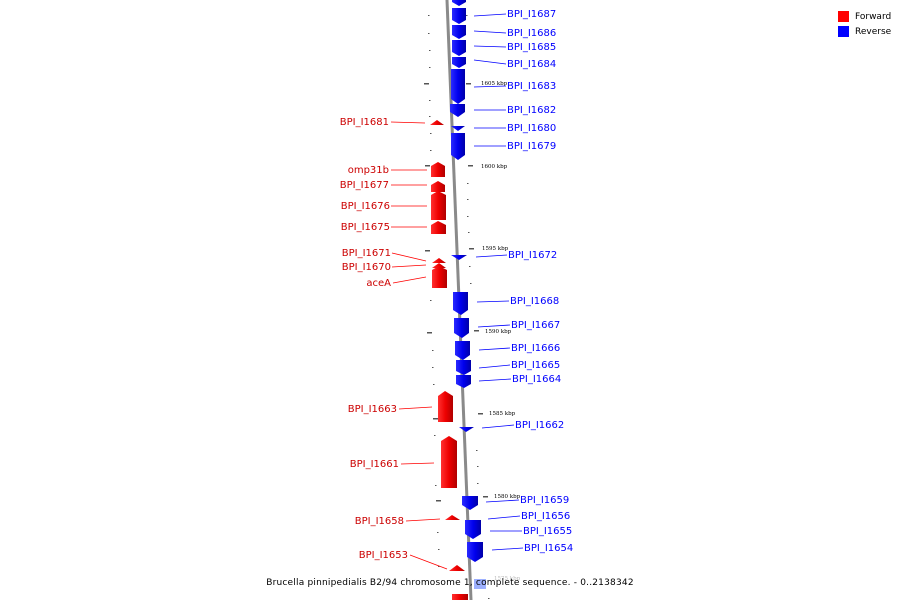  I want to click on gene-label-bpi-i1677: BPI_I1677, so click(364, 185).